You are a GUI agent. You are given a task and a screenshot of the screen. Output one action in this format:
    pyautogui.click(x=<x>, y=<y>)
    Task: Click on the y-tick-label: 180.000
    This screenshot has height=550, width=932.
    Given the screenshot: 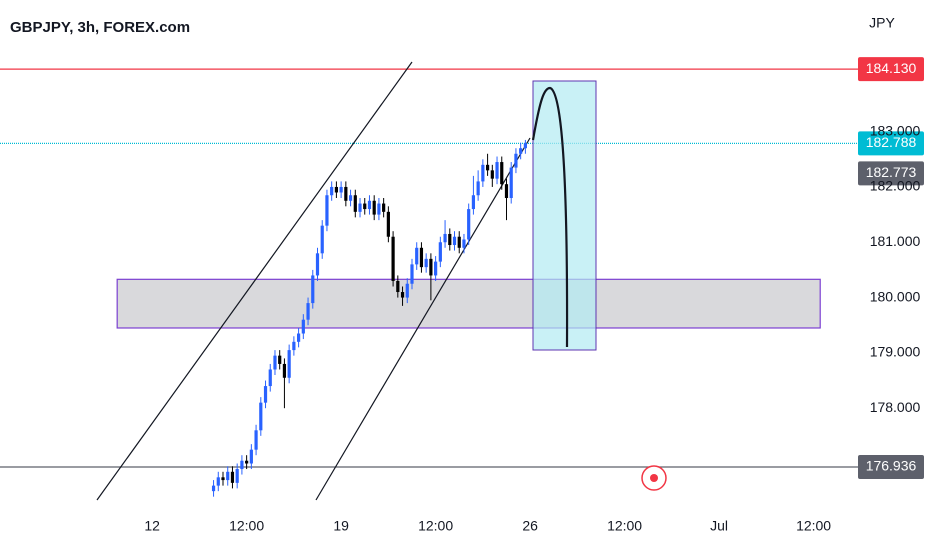 What is the action you would take?
    pyautogui.click(x=895, y=296)
    